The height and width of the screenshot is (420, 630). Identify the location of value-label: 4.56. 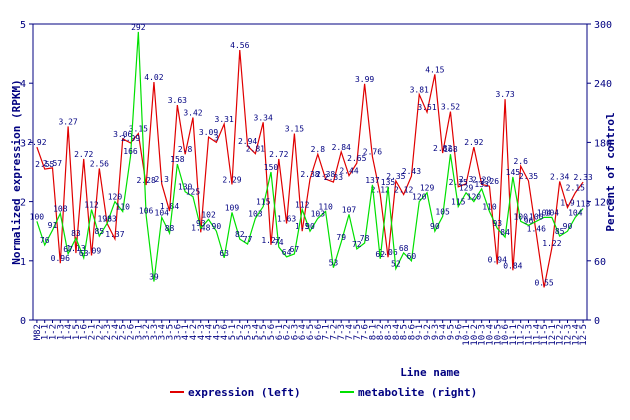
(239, 45).